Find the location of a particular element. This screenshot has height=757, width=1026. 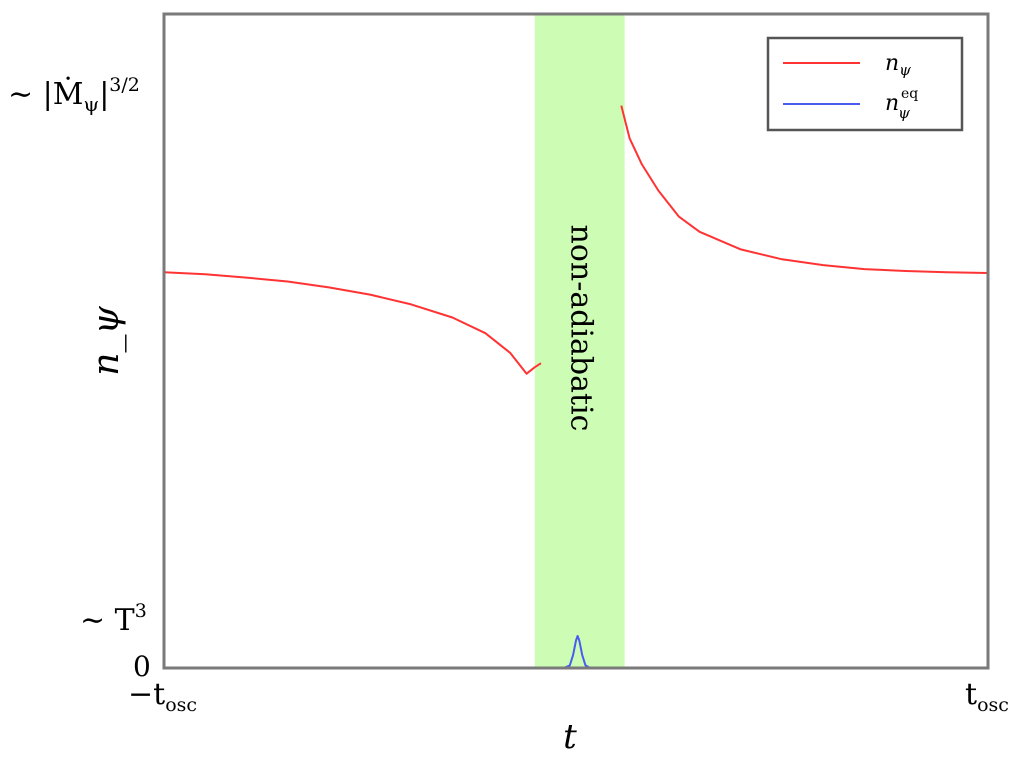

legend-label-n-psi: nψ is located at coordinates (898, 65).